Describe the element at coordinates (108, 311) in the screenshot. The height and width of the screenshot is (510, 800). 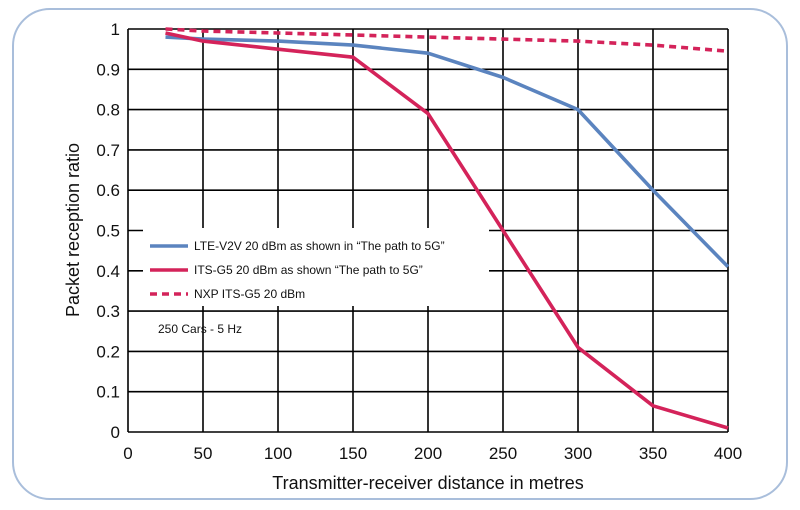
I see `y-tick-label: 0.3` at that location.